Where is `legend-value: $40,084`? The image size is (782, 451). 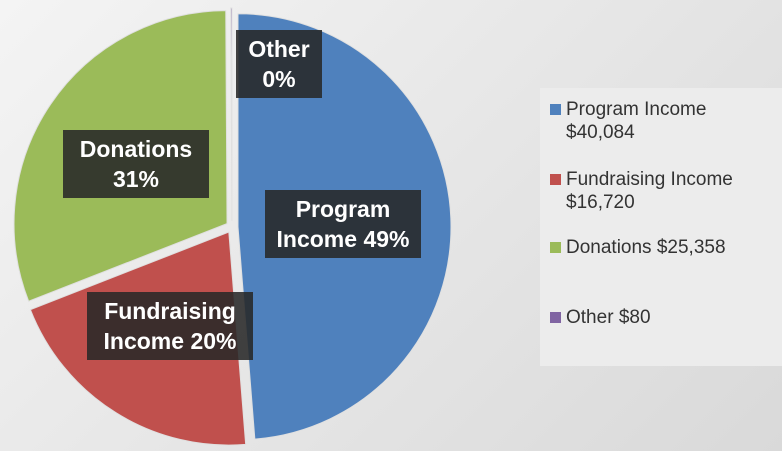
legend-value: $40,084 is located at coordinates (600, 132).